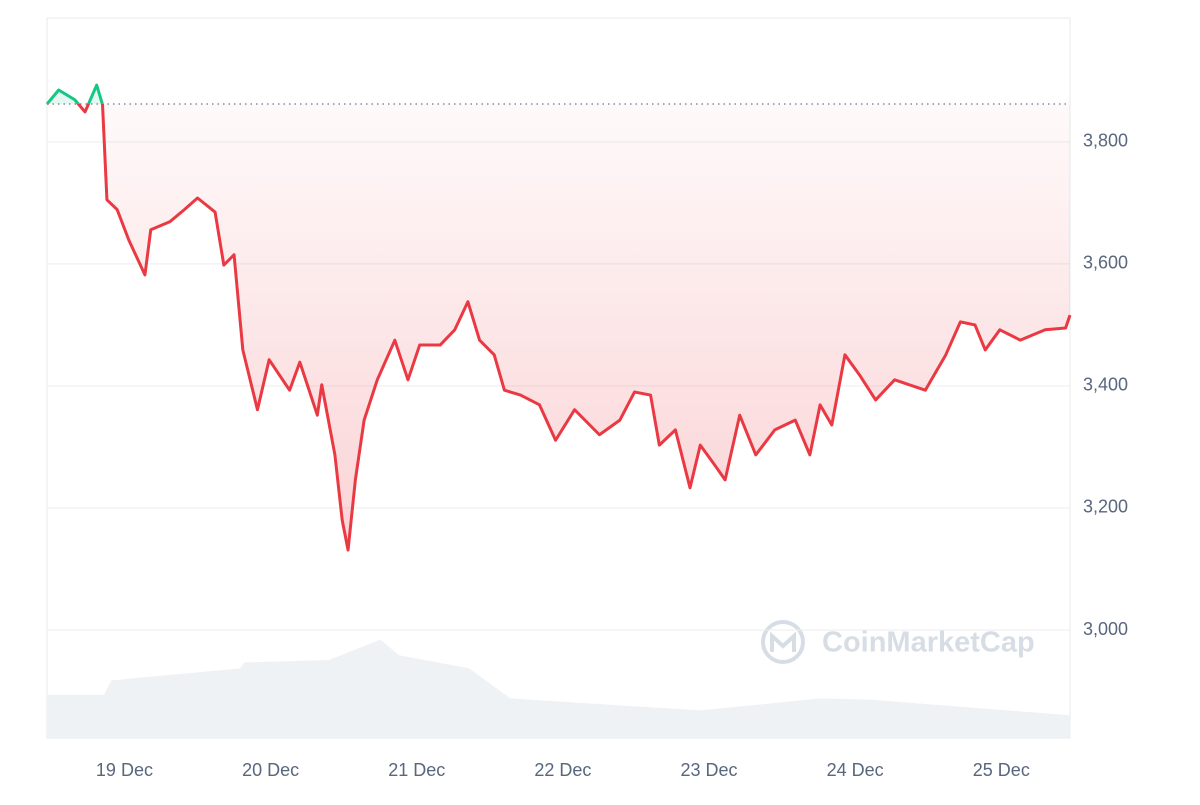 The height and width of the screenshot is (805, 1200). Describe the element at coordinates (558, 688) in the screenshot. I see `volume-area` at that location.